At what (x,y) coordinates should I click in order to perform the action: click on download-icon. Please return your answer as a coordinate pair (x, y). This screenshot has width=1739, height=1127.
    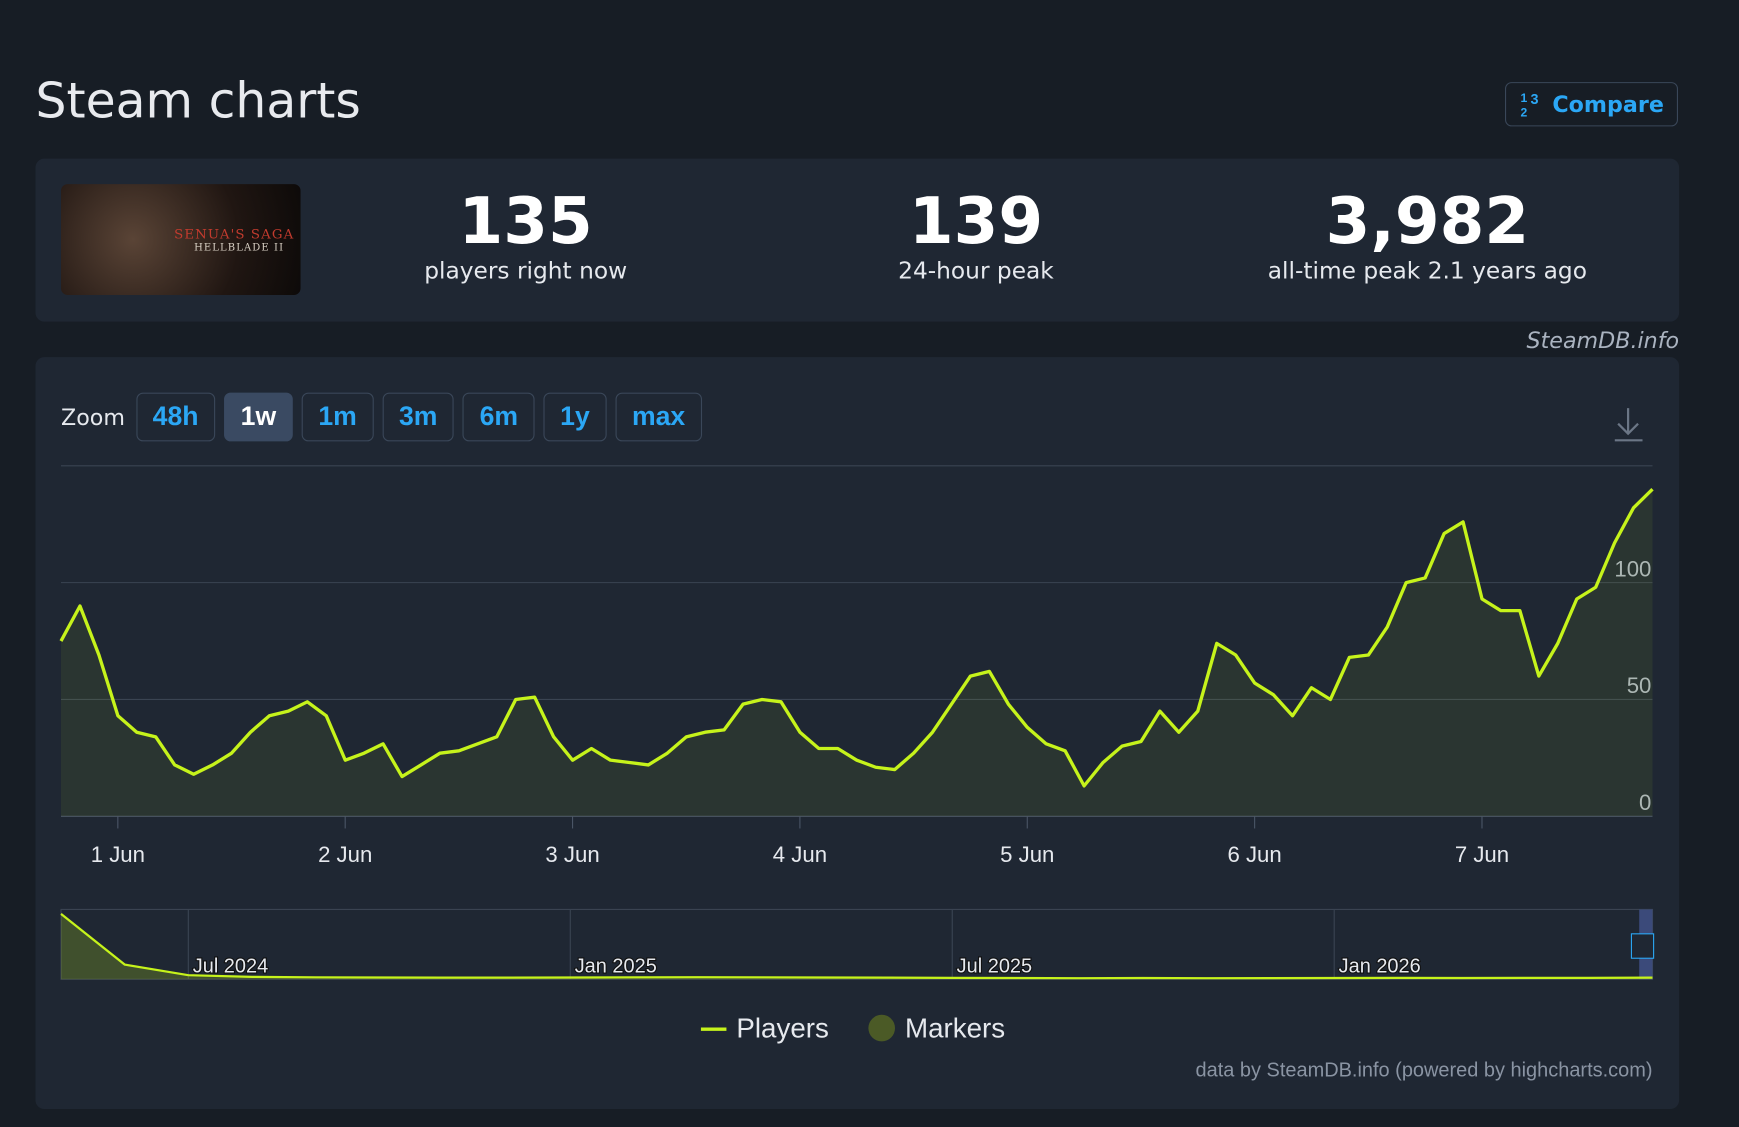
    Looking at the image, I should click on (1628, 425).